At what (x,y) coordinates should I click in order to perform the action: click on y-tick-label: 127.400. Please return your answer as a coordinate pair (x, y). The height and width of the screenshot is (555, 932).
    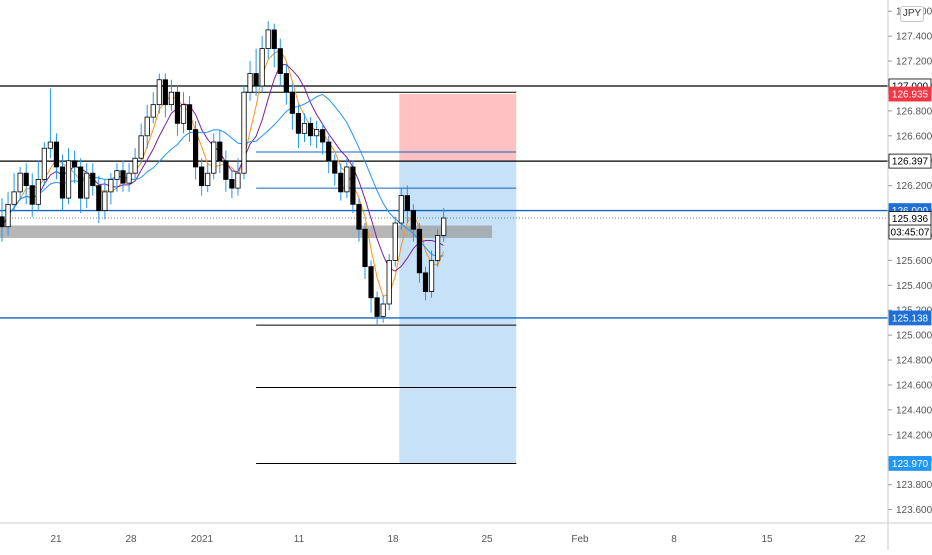
    Looking at the image, I should click on (914, 37).